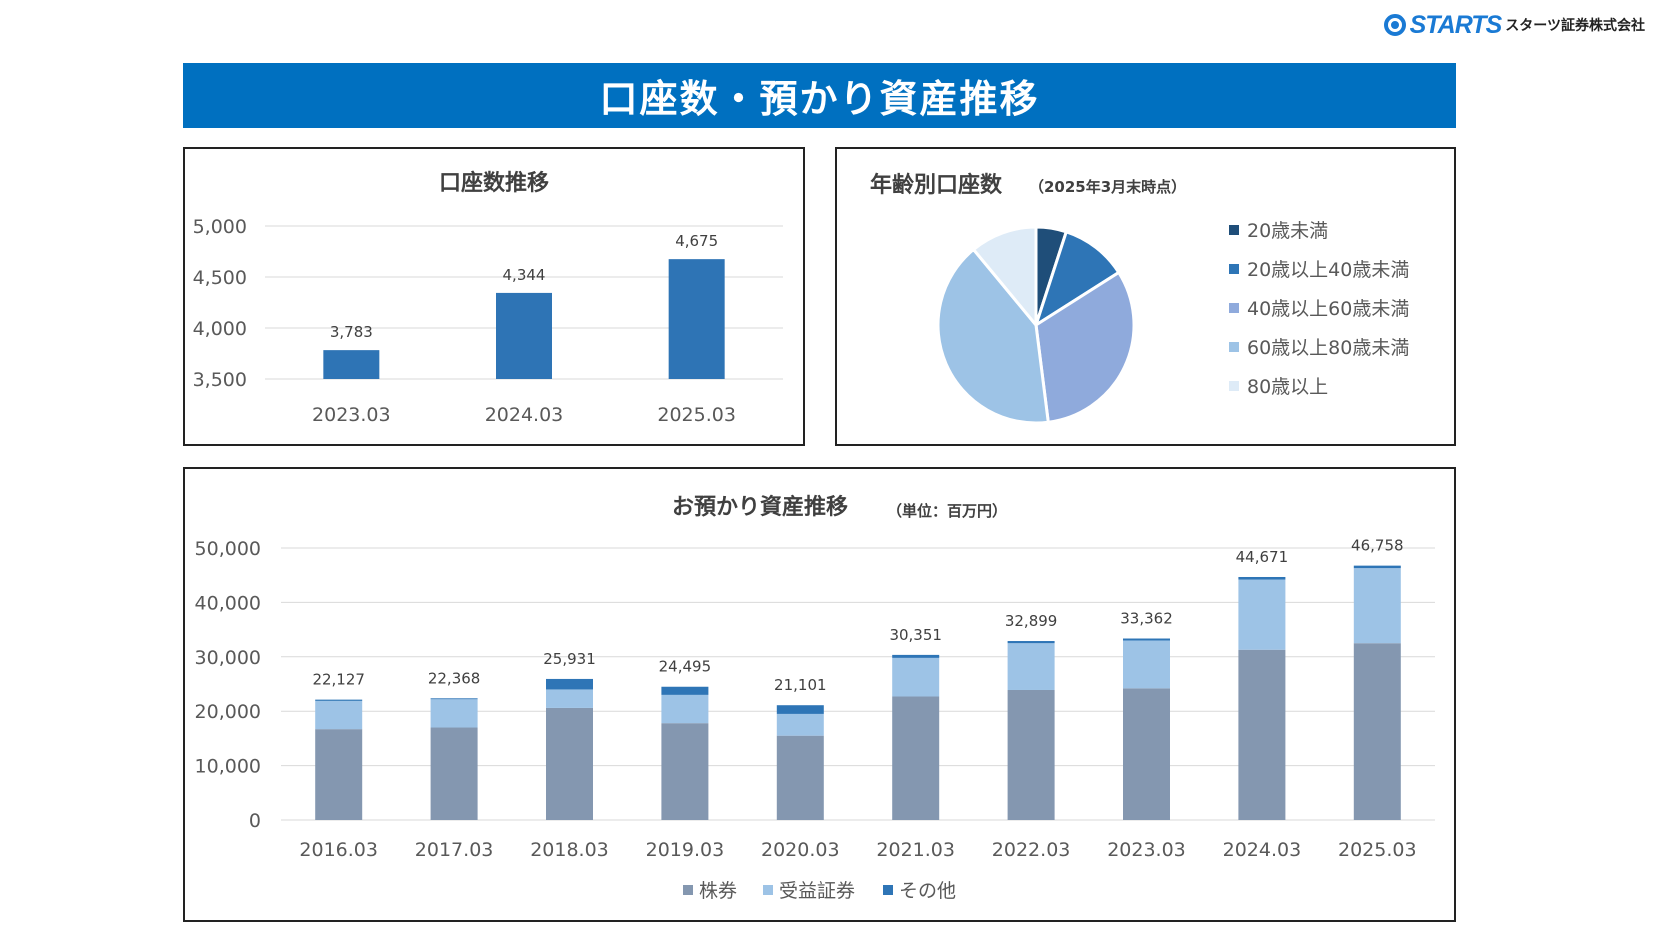 Image resolution: width=1653 pixels, height=927 pixels. Describe the element at coordinates (1328, 309) in the screenshot. I see `legend-label: 40歳以上60歳未満` at that location.